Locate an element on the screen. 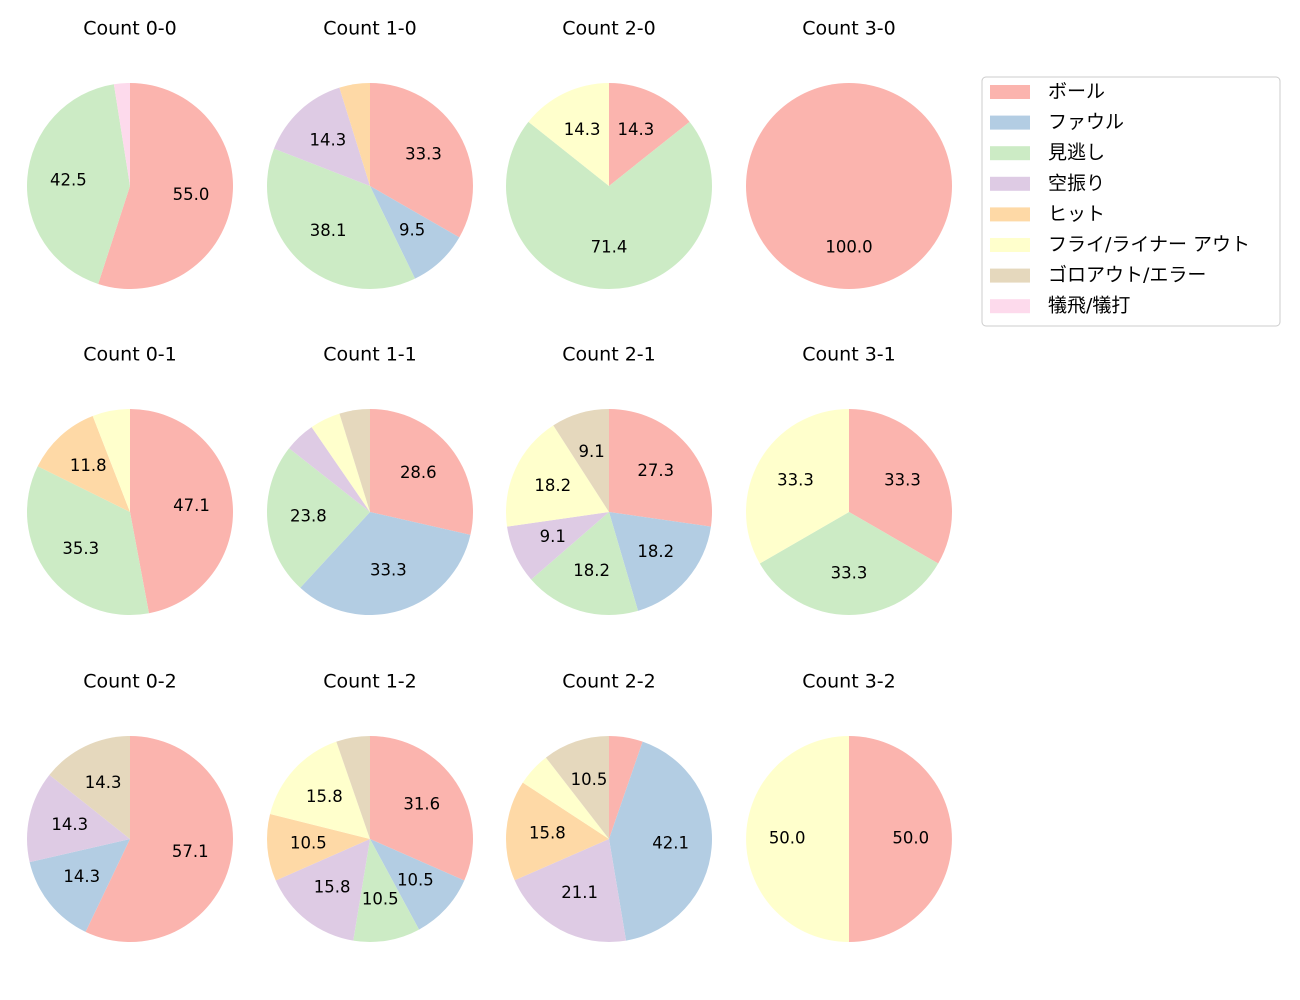 This screenshot has width=1300, height=1000. slice-label: 47.1 is located at coordinates (191, 505).